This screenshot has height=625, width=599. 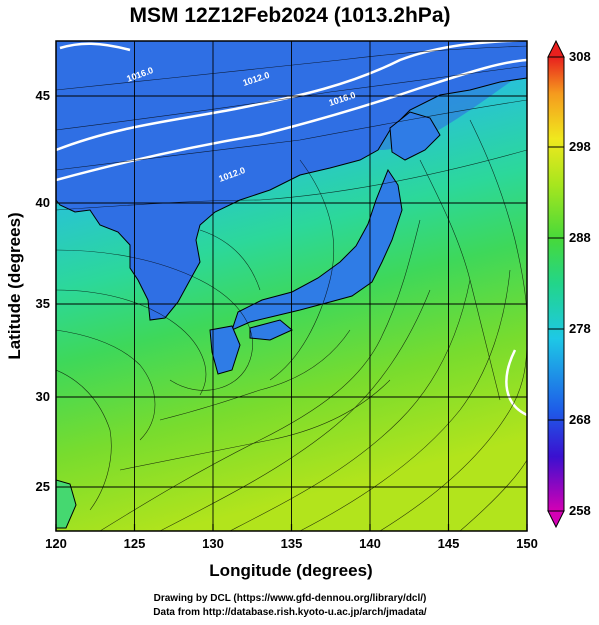 What do you see at coordinates (56, 543) in the screenshot?
I see `x-tick-label: 120` at bounding box center [56, 543].